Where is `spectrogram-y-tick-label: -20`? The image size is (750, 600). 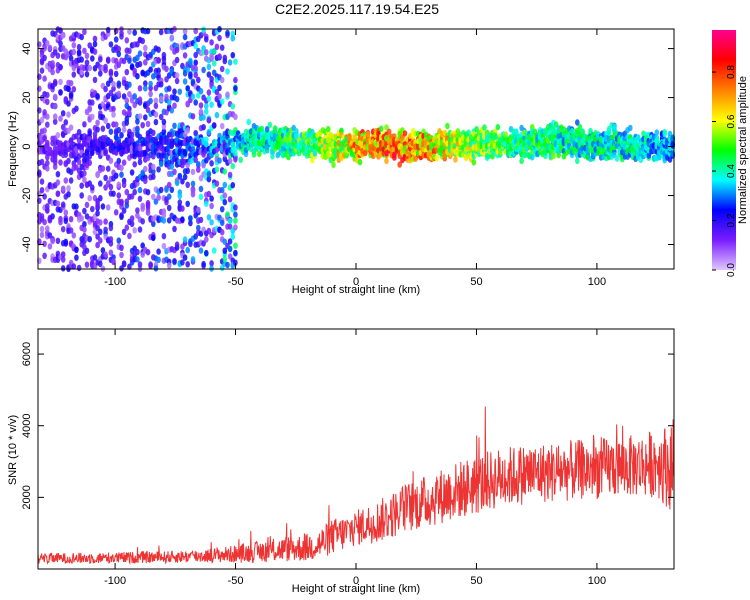 spectrogram-y-tick-label: -20 is located at coordinates (27, 196).